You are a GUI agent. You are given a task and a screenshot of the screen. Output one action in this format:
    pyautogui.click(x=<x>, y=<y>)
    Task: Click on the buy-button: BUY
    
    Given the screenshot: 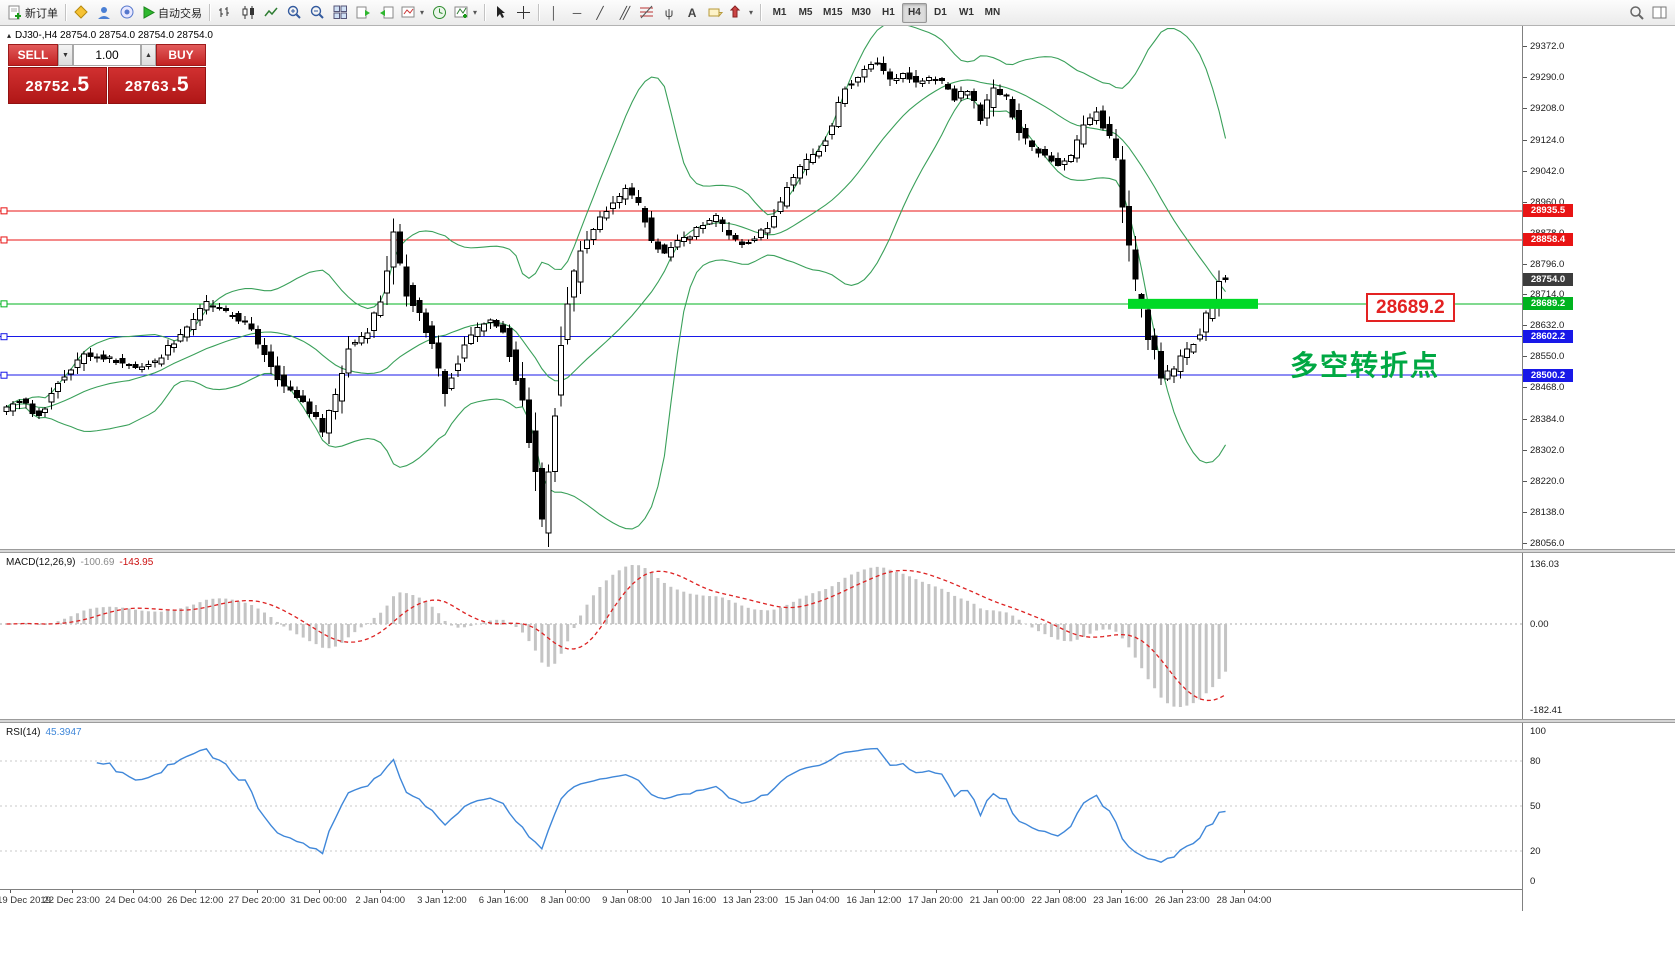 What is the action you would take?
    pyautogui.click(x=181, y=55)
    